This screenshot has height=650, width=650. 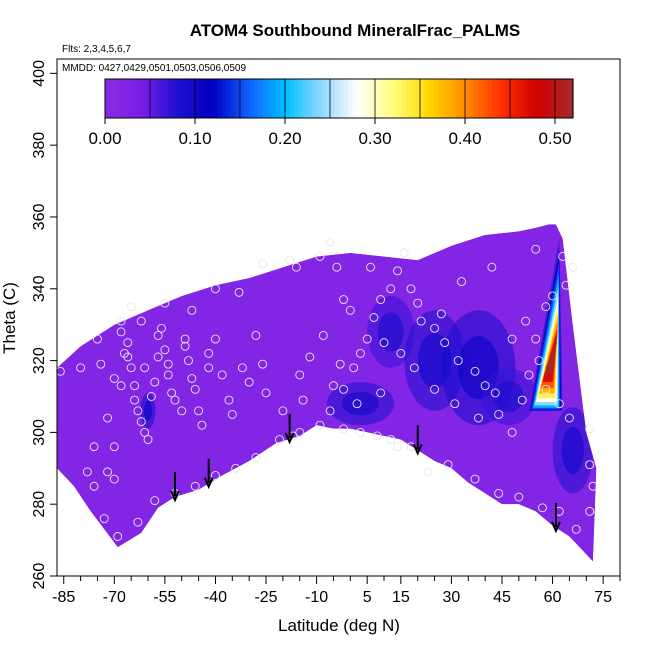 I want to click on x-tick-label: -85, so click(x=63, y=597).